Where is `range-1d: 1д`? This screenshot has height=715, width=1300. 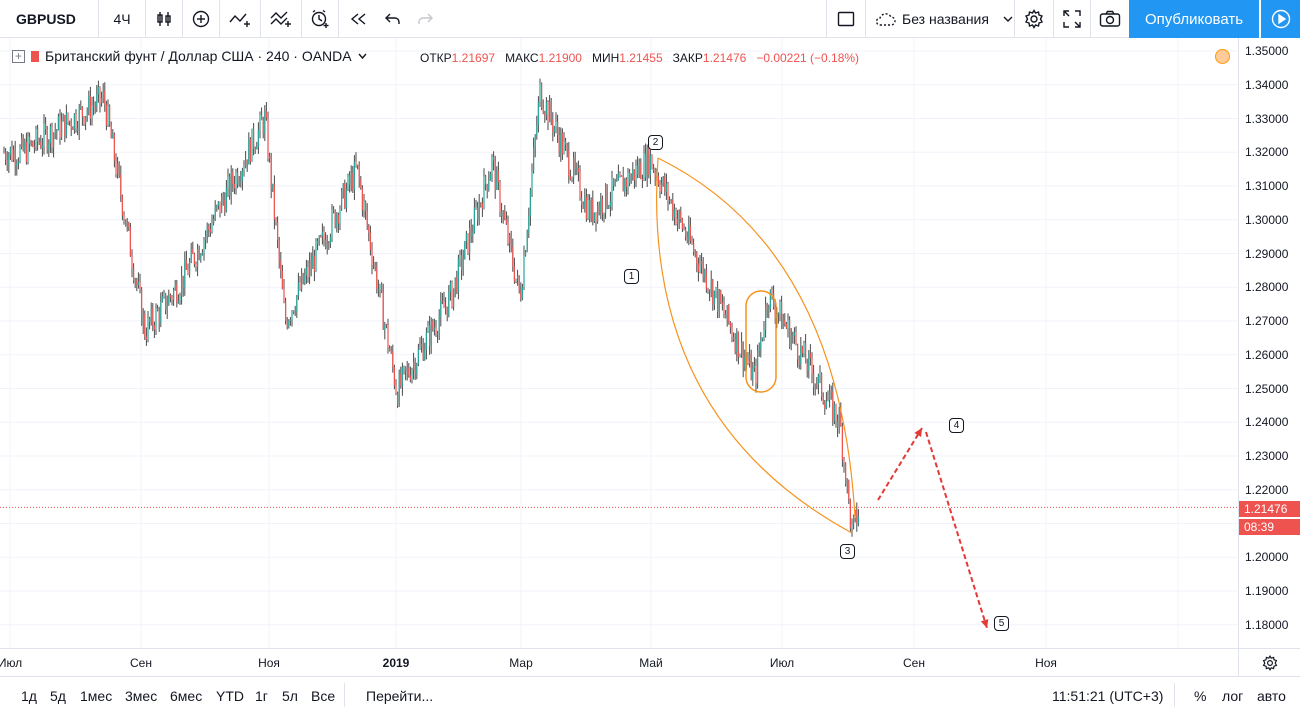 range-1d: 1д is located at coordinates (29, 696).